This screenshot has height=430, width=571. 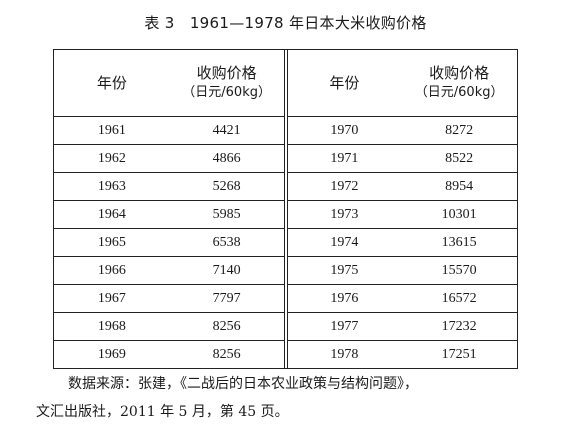 What do you see at coordinates (227, 158) in the screenshot?
I see `price-cell: 4866` at bounding box center [227, 158].